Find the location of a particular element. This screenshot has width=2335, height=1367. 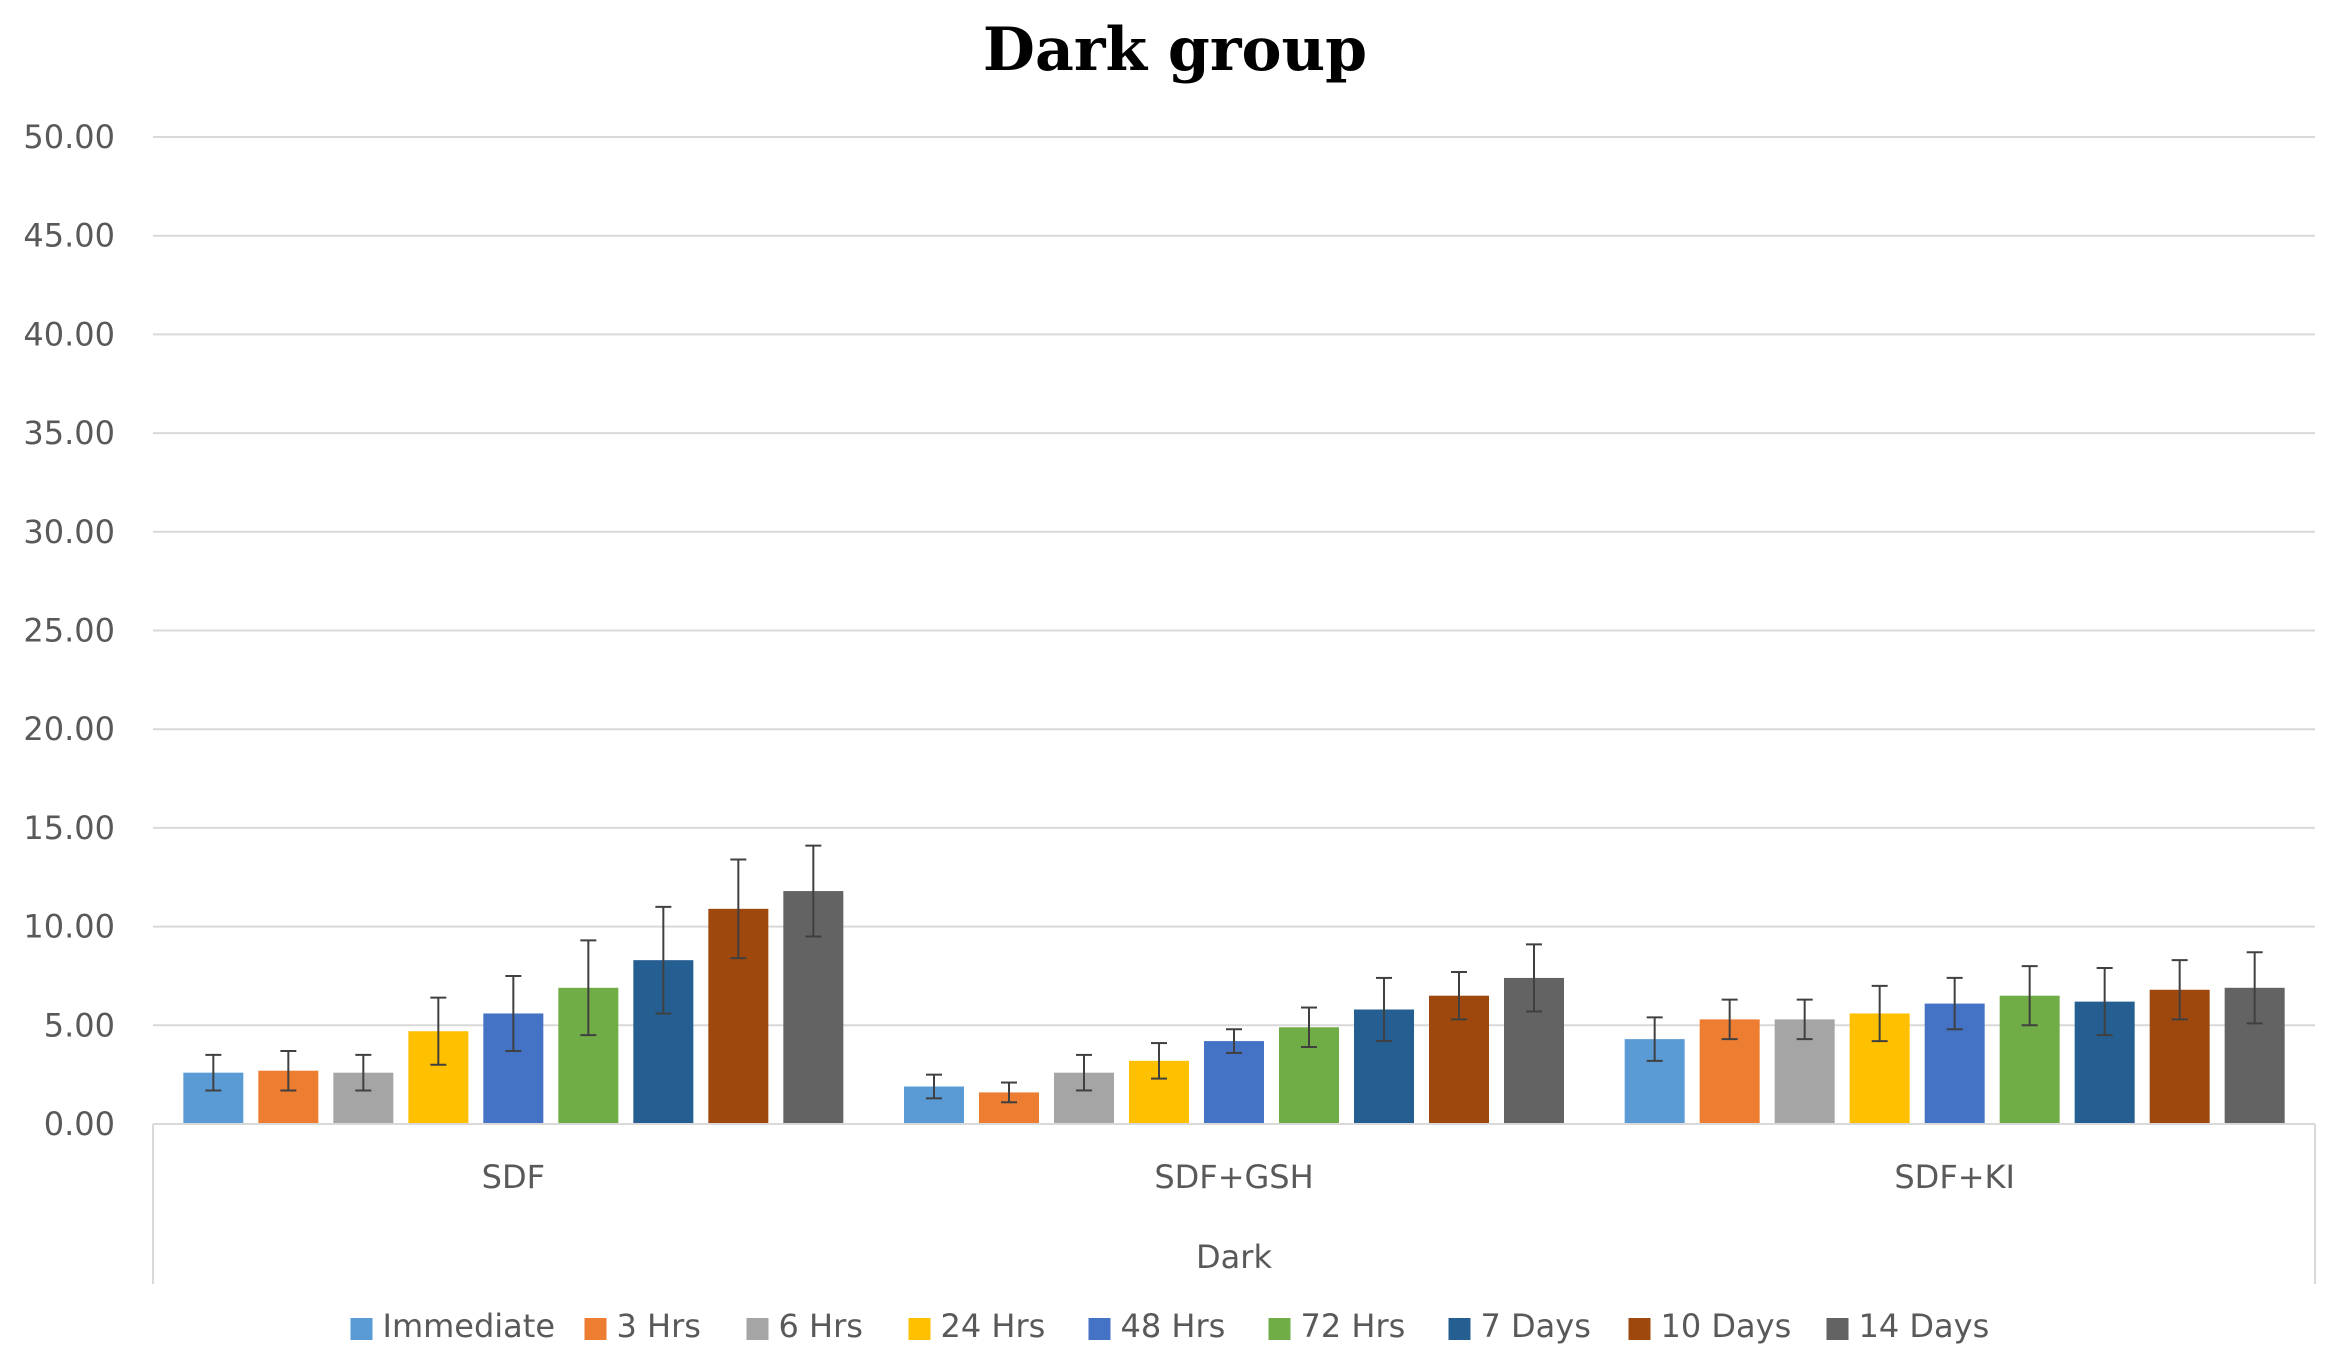

x-category-label: SDF+GSH is located at coordinates (1233, 1177).